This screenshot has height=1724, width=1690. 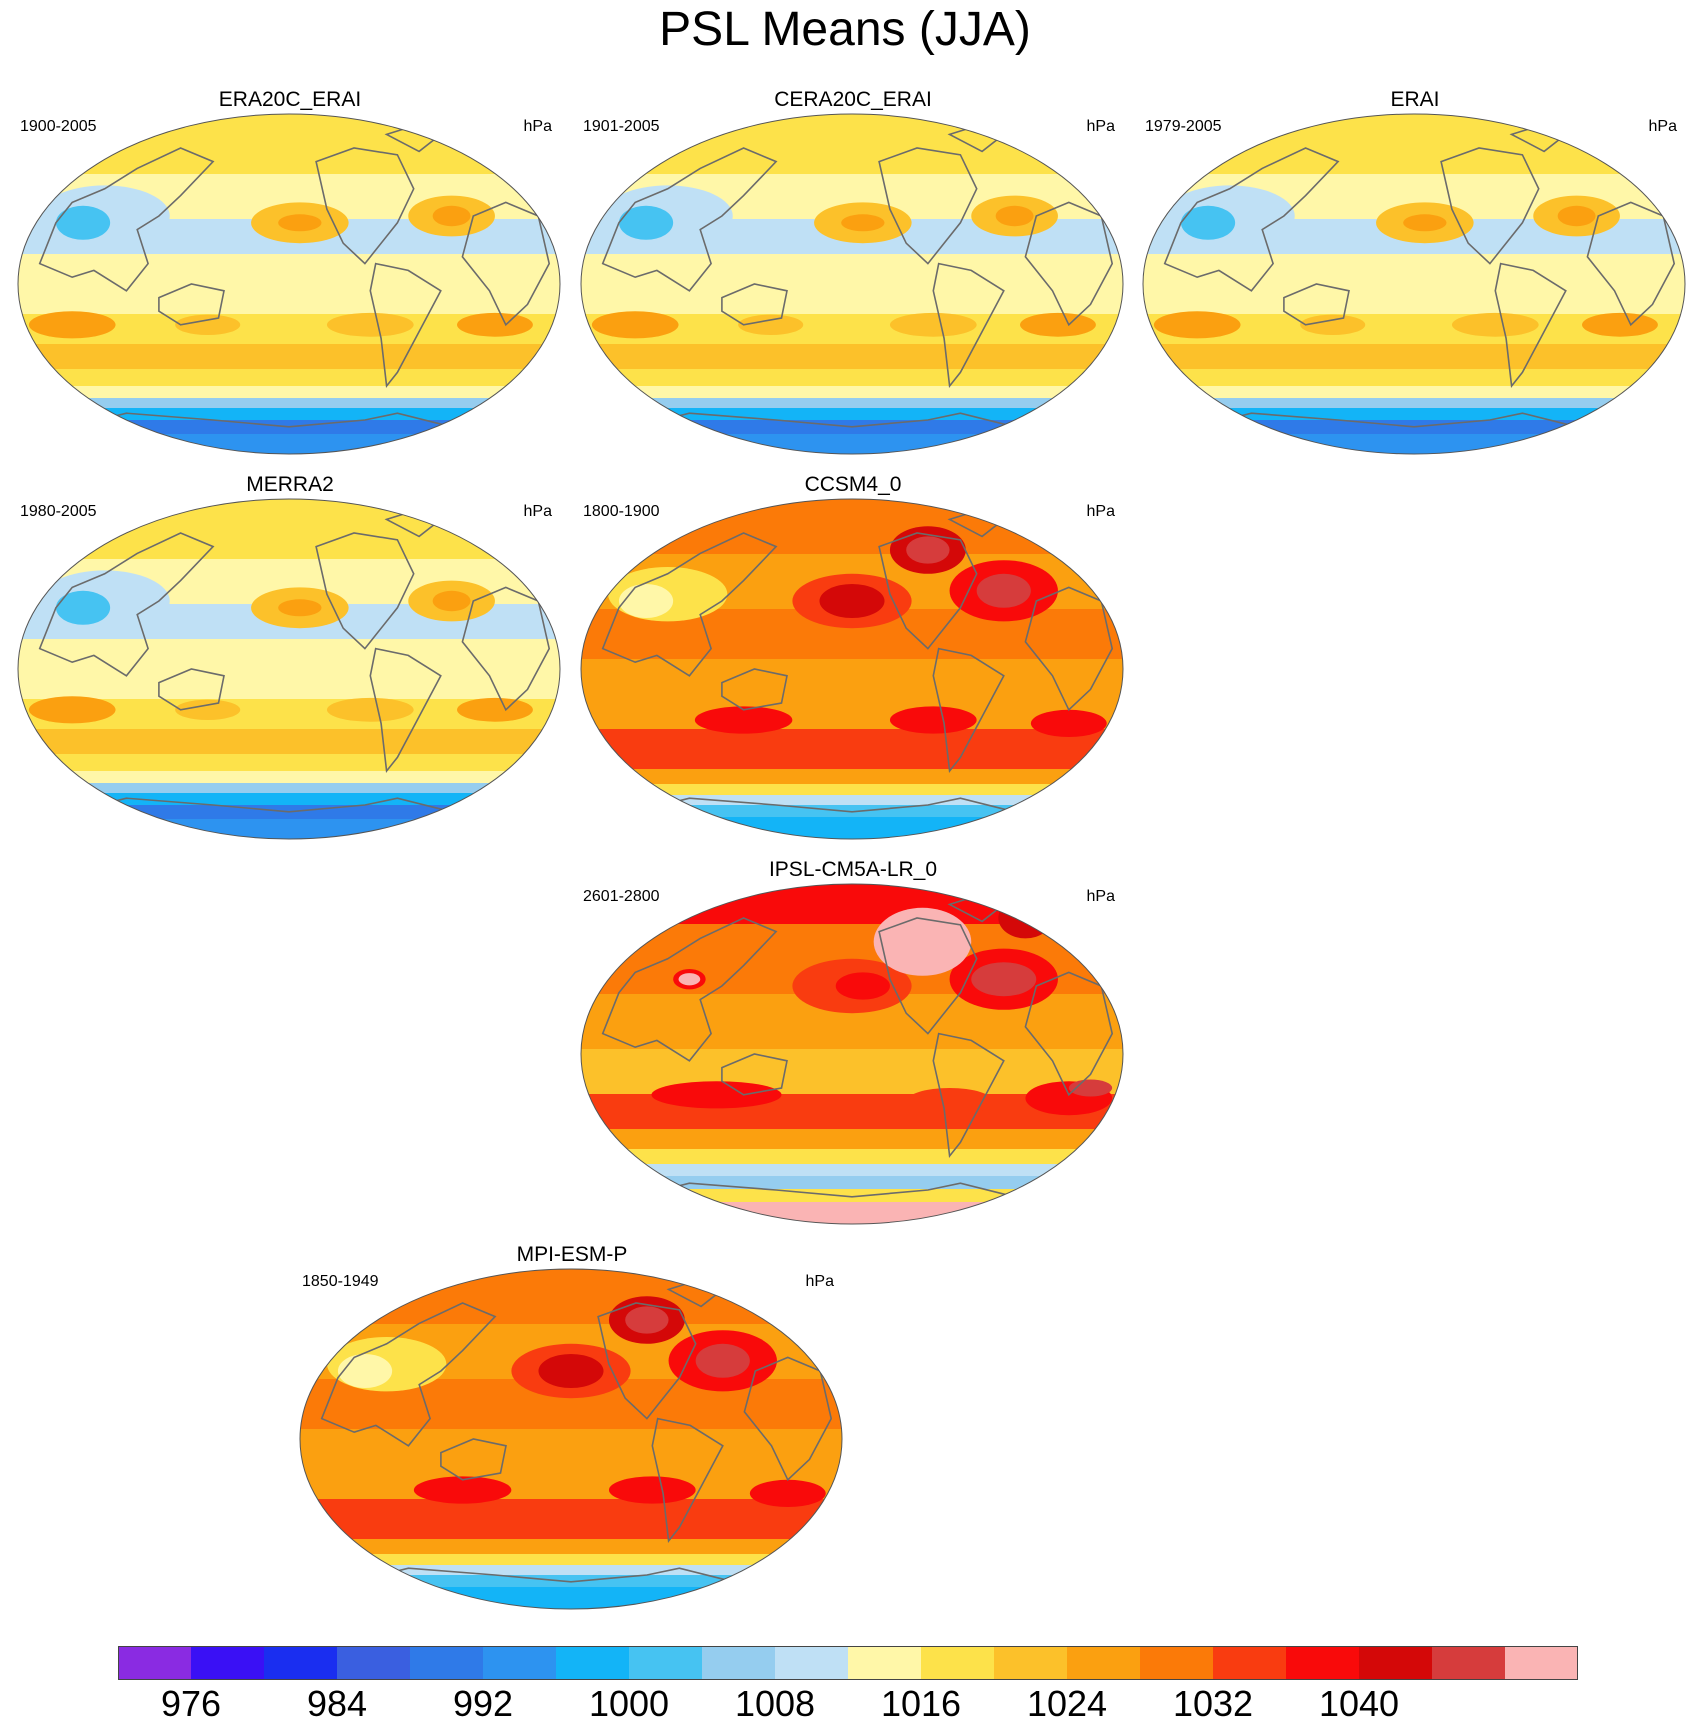 I want to click on panel-period: 1800-1900, so click(x=621, y=511).